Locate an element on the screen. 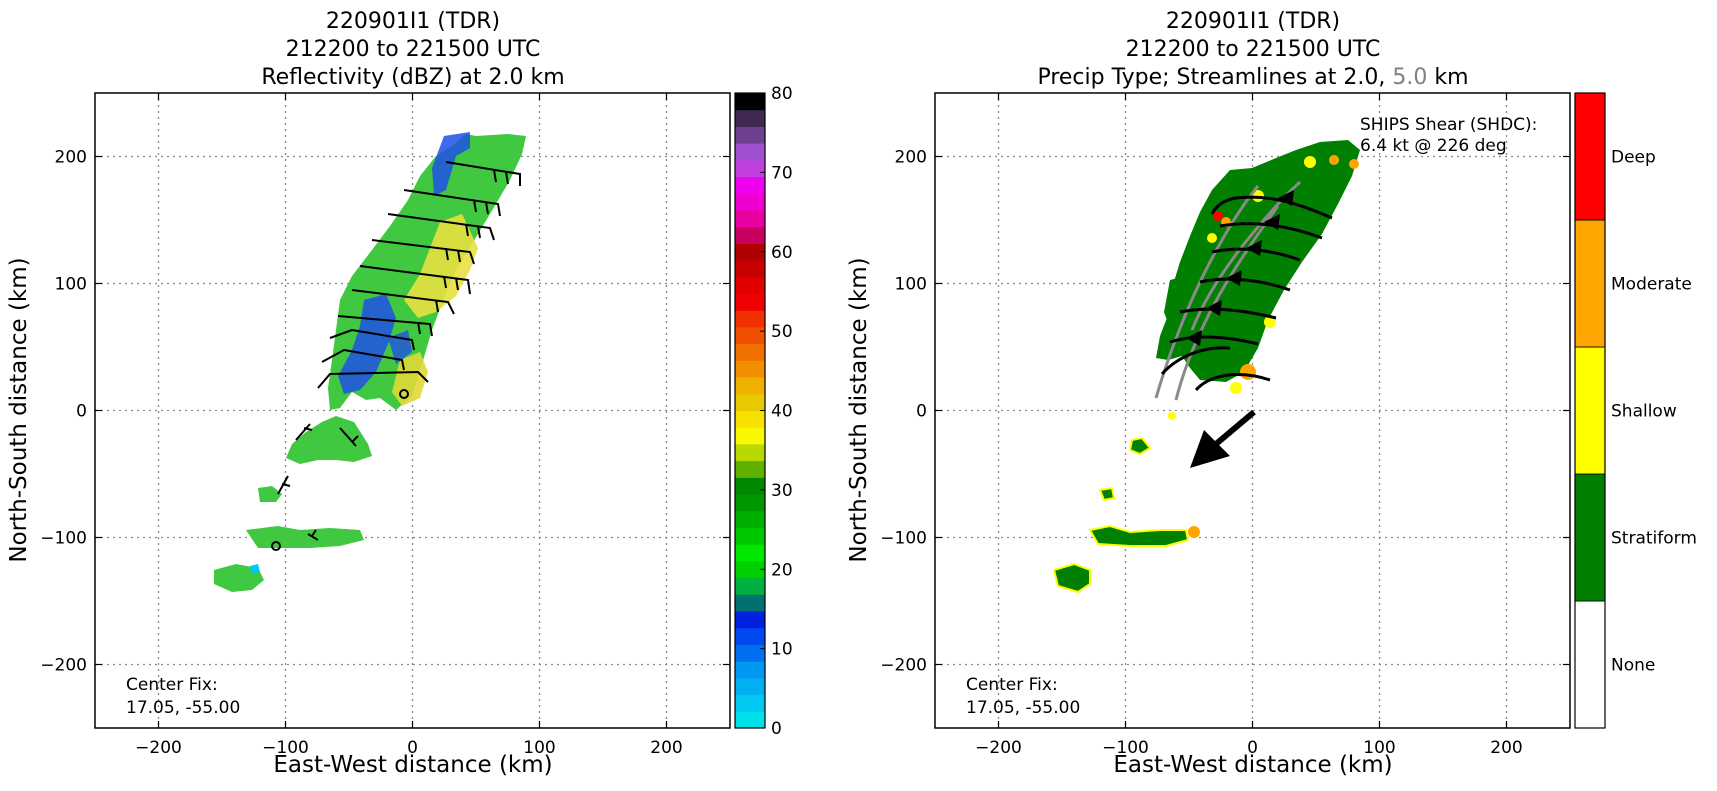 The width and height of the screenshot is (1717, 791). left-colorbar is located at coordinates (750, 411).